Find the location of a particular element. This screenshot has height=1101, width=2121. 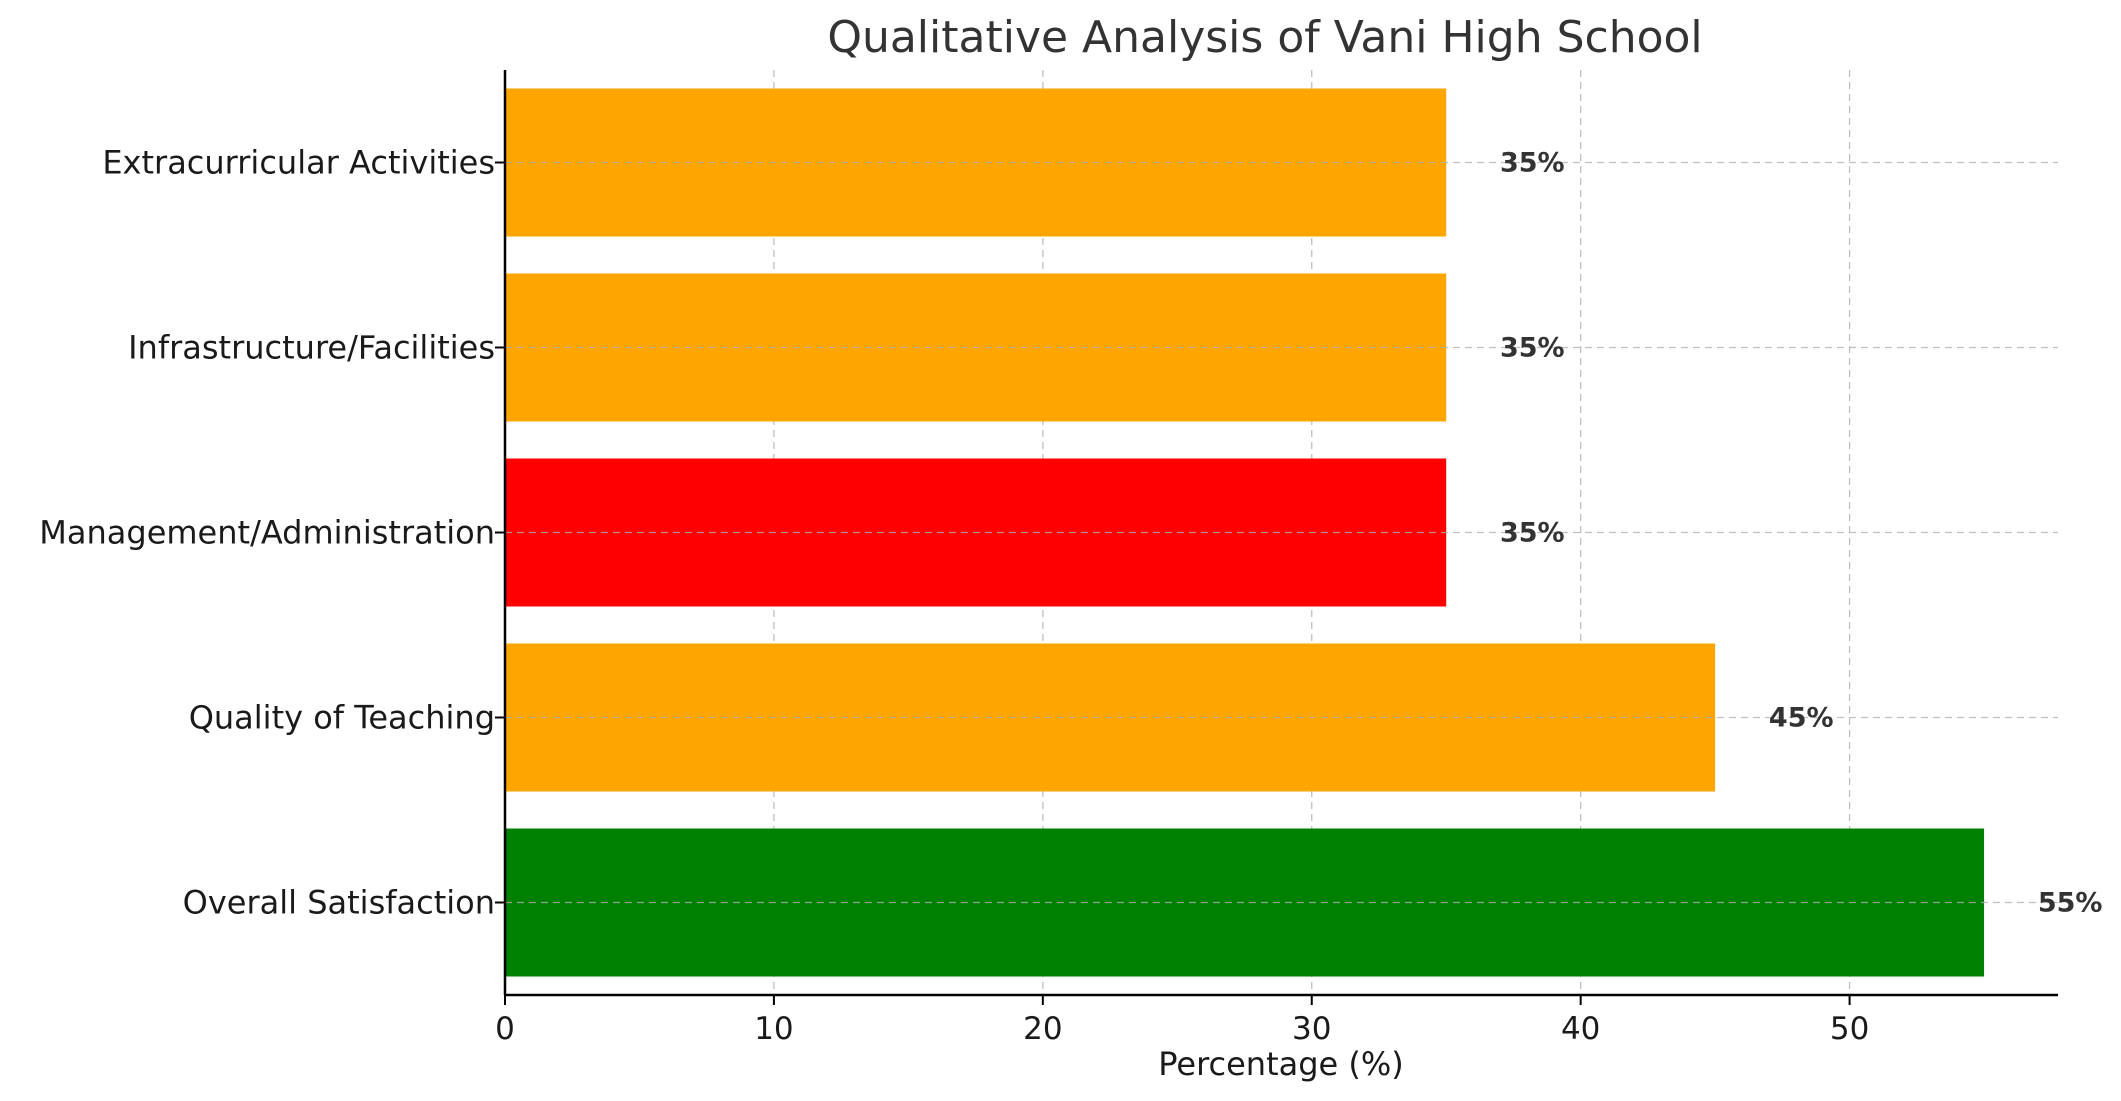

category-label: Overall Satisfaction is located at coordinates (339, 903).